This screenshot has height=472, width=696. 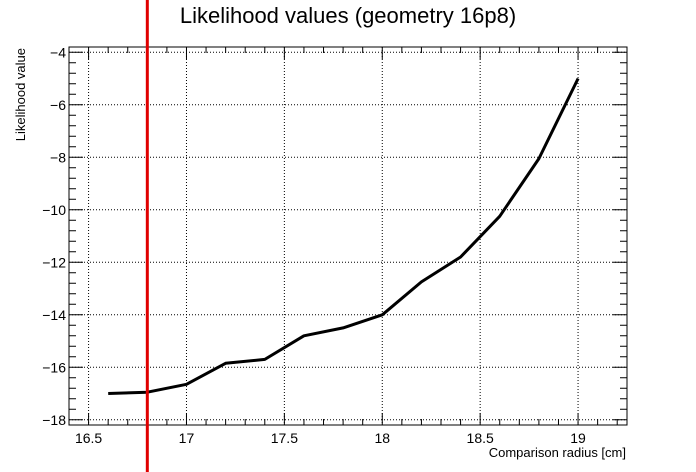 I want to click on x-tick-label: 19, so click(x=578, y=438).